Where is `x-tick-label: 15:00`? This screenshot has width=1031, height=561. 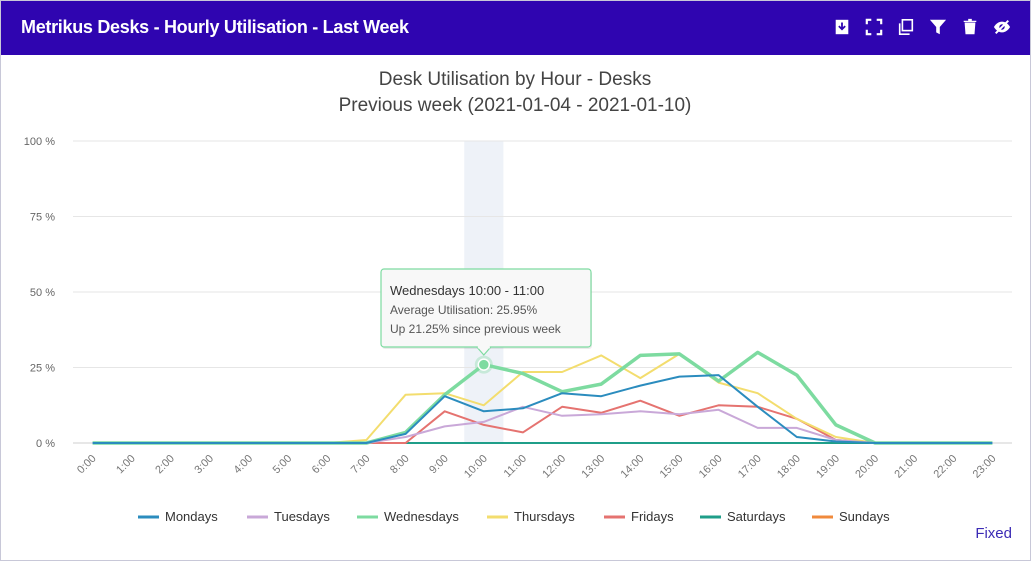 x-tick-label: 15:00 is located at coordinates (672, 467).